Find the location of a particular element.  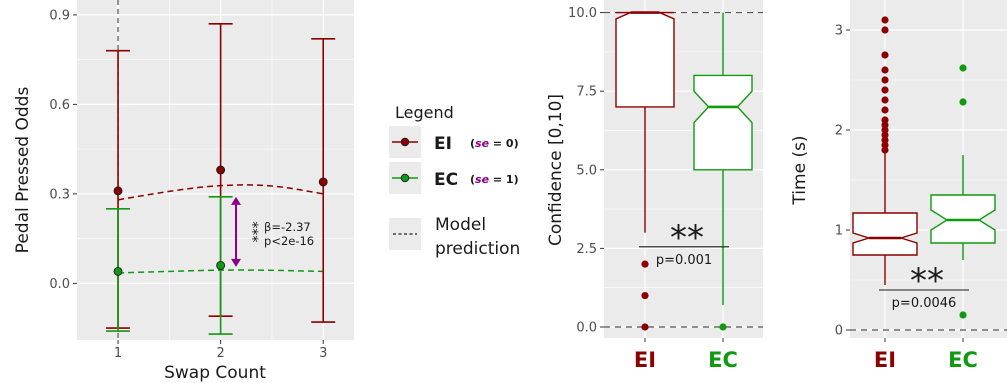

odds-x-tick-label: 3 is located at coordinates (323, 353).